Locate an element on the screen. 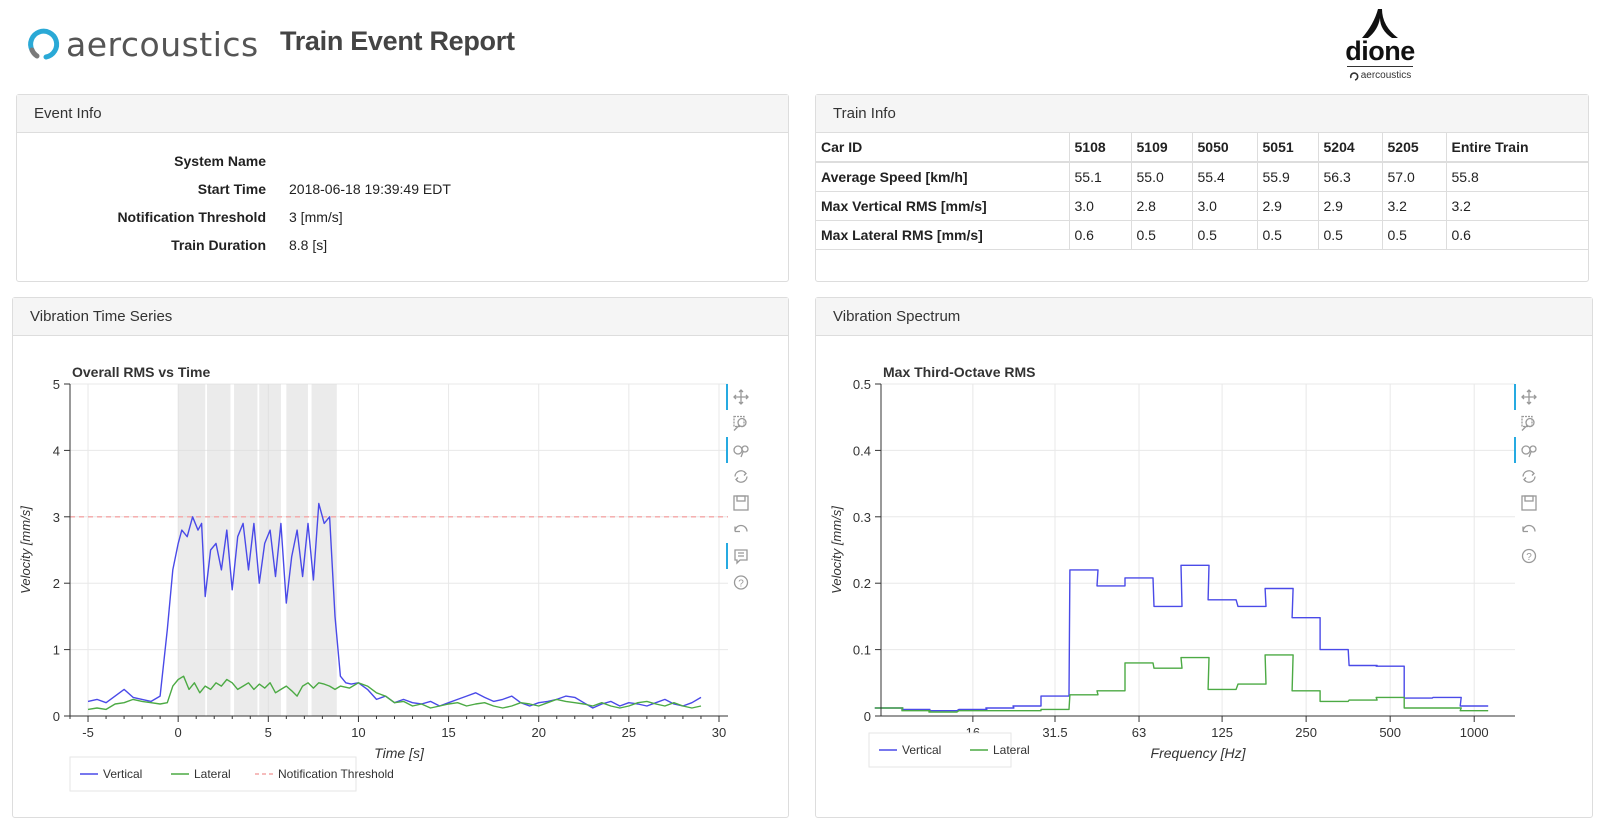 The image size is (1600, 834). info-row-system-name: System Name is located at coordinates (402, 167).